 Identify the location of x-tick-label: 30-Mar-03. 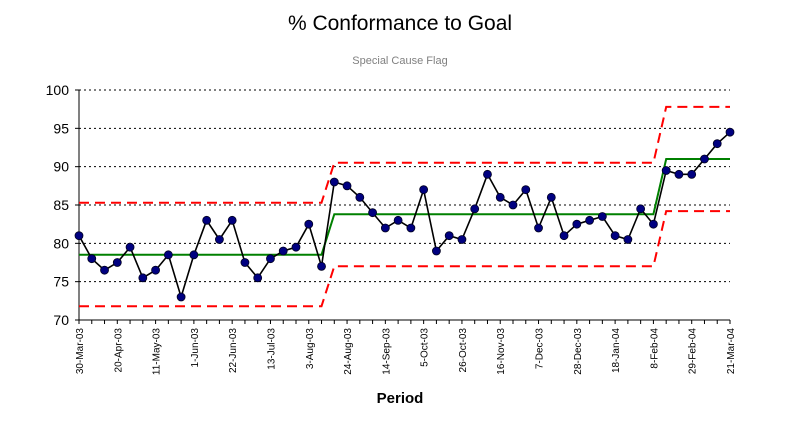
(80, 351).